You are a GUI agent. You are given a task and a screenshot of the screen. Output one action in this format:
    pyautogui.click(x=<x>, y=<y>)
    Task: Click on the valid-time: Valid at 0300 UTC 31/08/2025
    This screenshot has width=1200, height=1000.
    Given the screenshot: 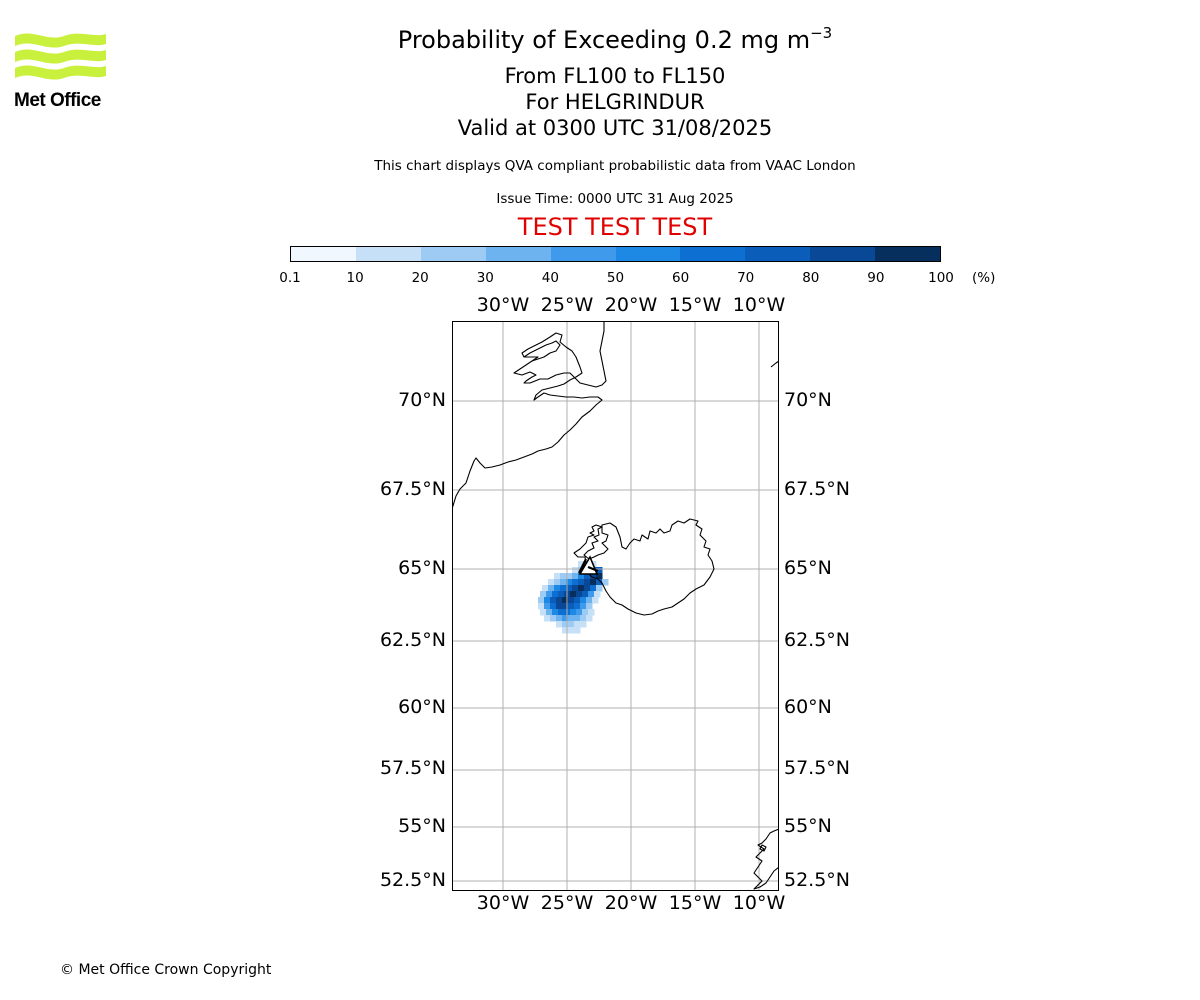 What is the action you would take?
    pyautogui.click(x=615, y=128)
    